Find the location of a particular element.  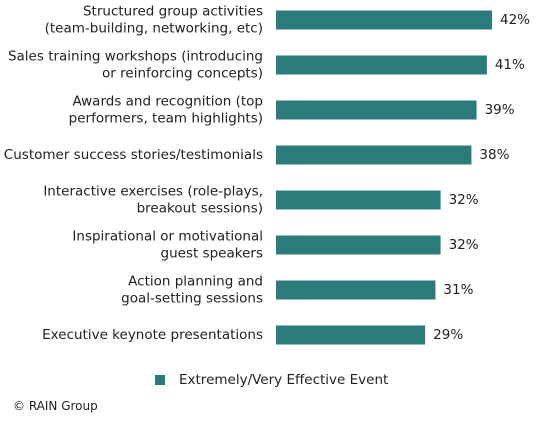

category-label: guest speakers is located at coordinates (212, 254).